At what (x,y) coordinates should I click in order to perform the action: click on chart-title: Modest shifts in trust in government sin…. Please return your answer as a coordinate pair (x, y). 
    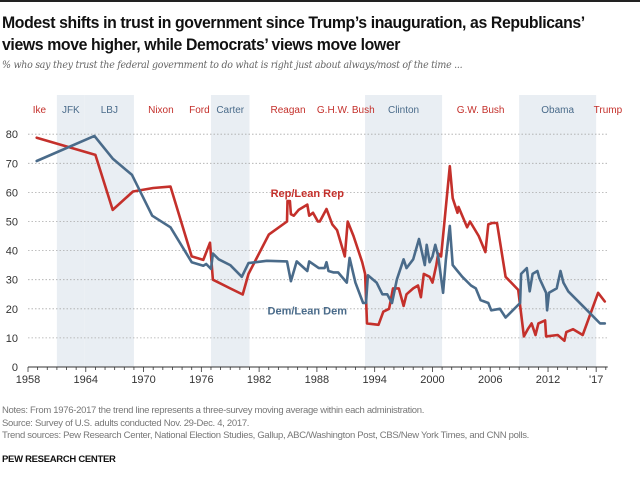
    Looking at the image, I should click on (297, 34).